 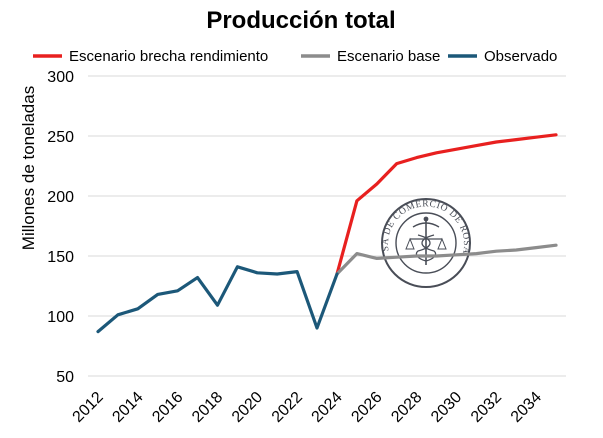 I want to click on x-tick-label: 2020, so click(x=247, y=407).